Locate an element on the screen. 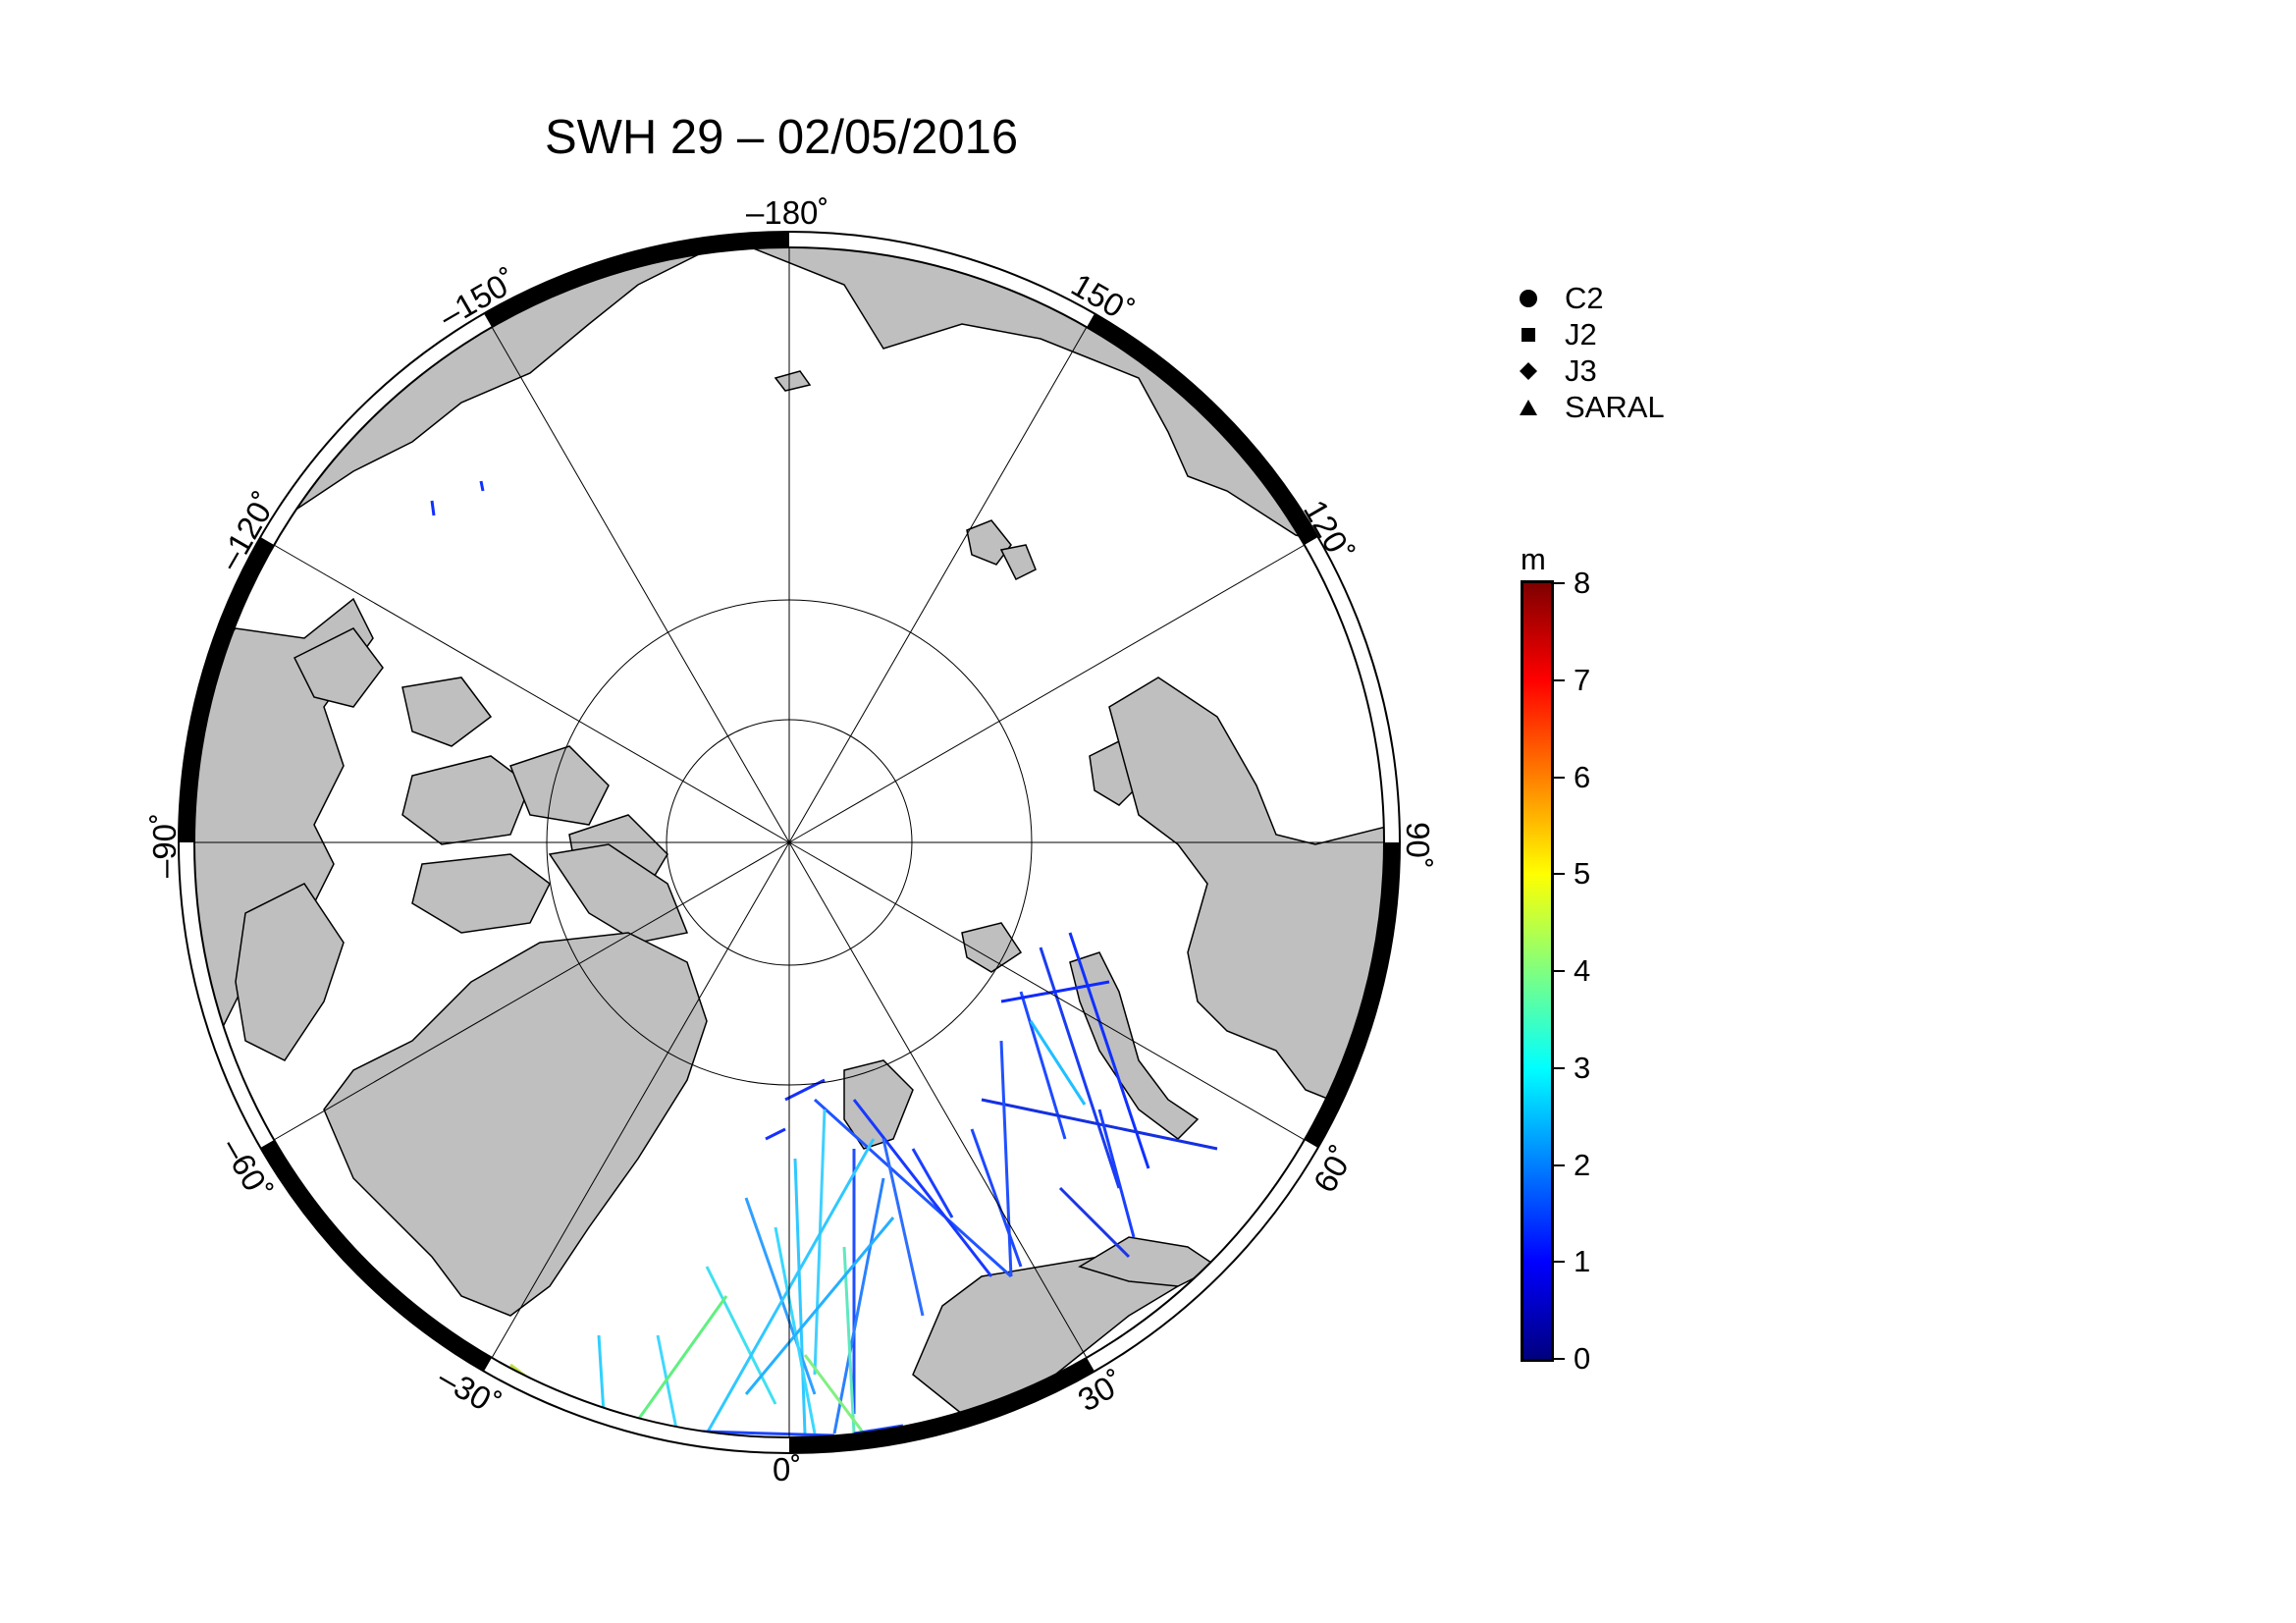  colorbar-tick-label: 5 is located at coordinates (1583, 874).